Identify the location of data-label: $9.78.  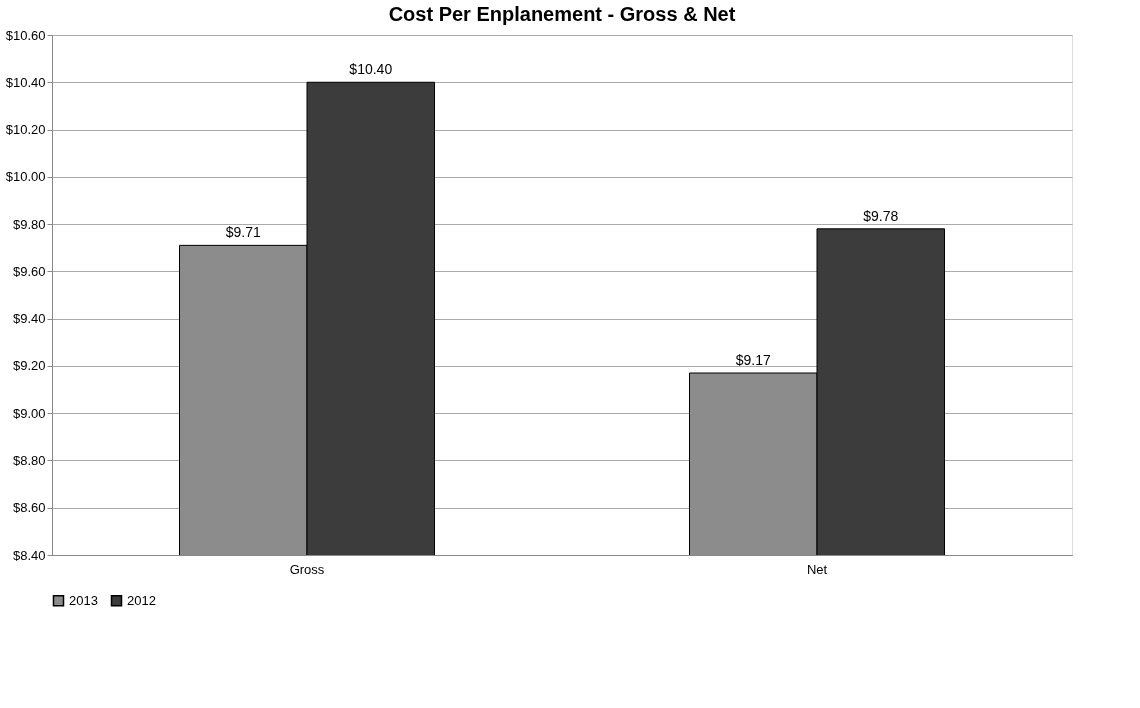
(881, 215).